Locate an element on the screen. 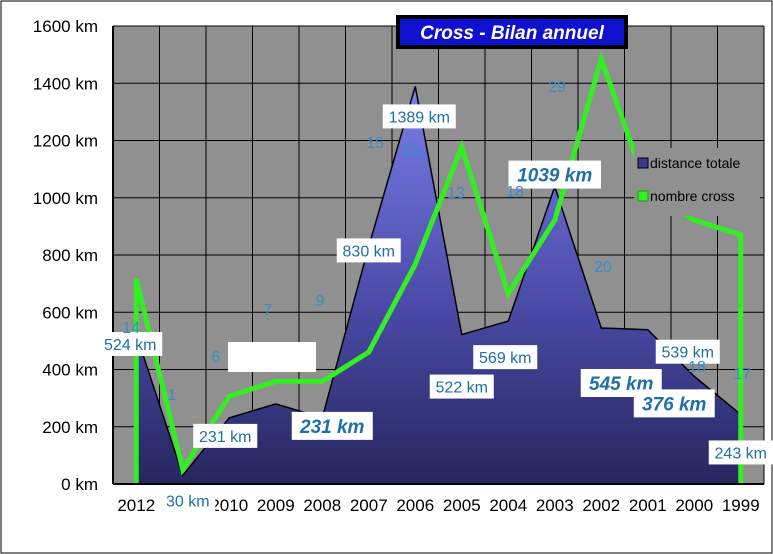 The height and width of the screenshot is (554, 773). legend-label-distance: distance totale is located at coordinates (695, 163).